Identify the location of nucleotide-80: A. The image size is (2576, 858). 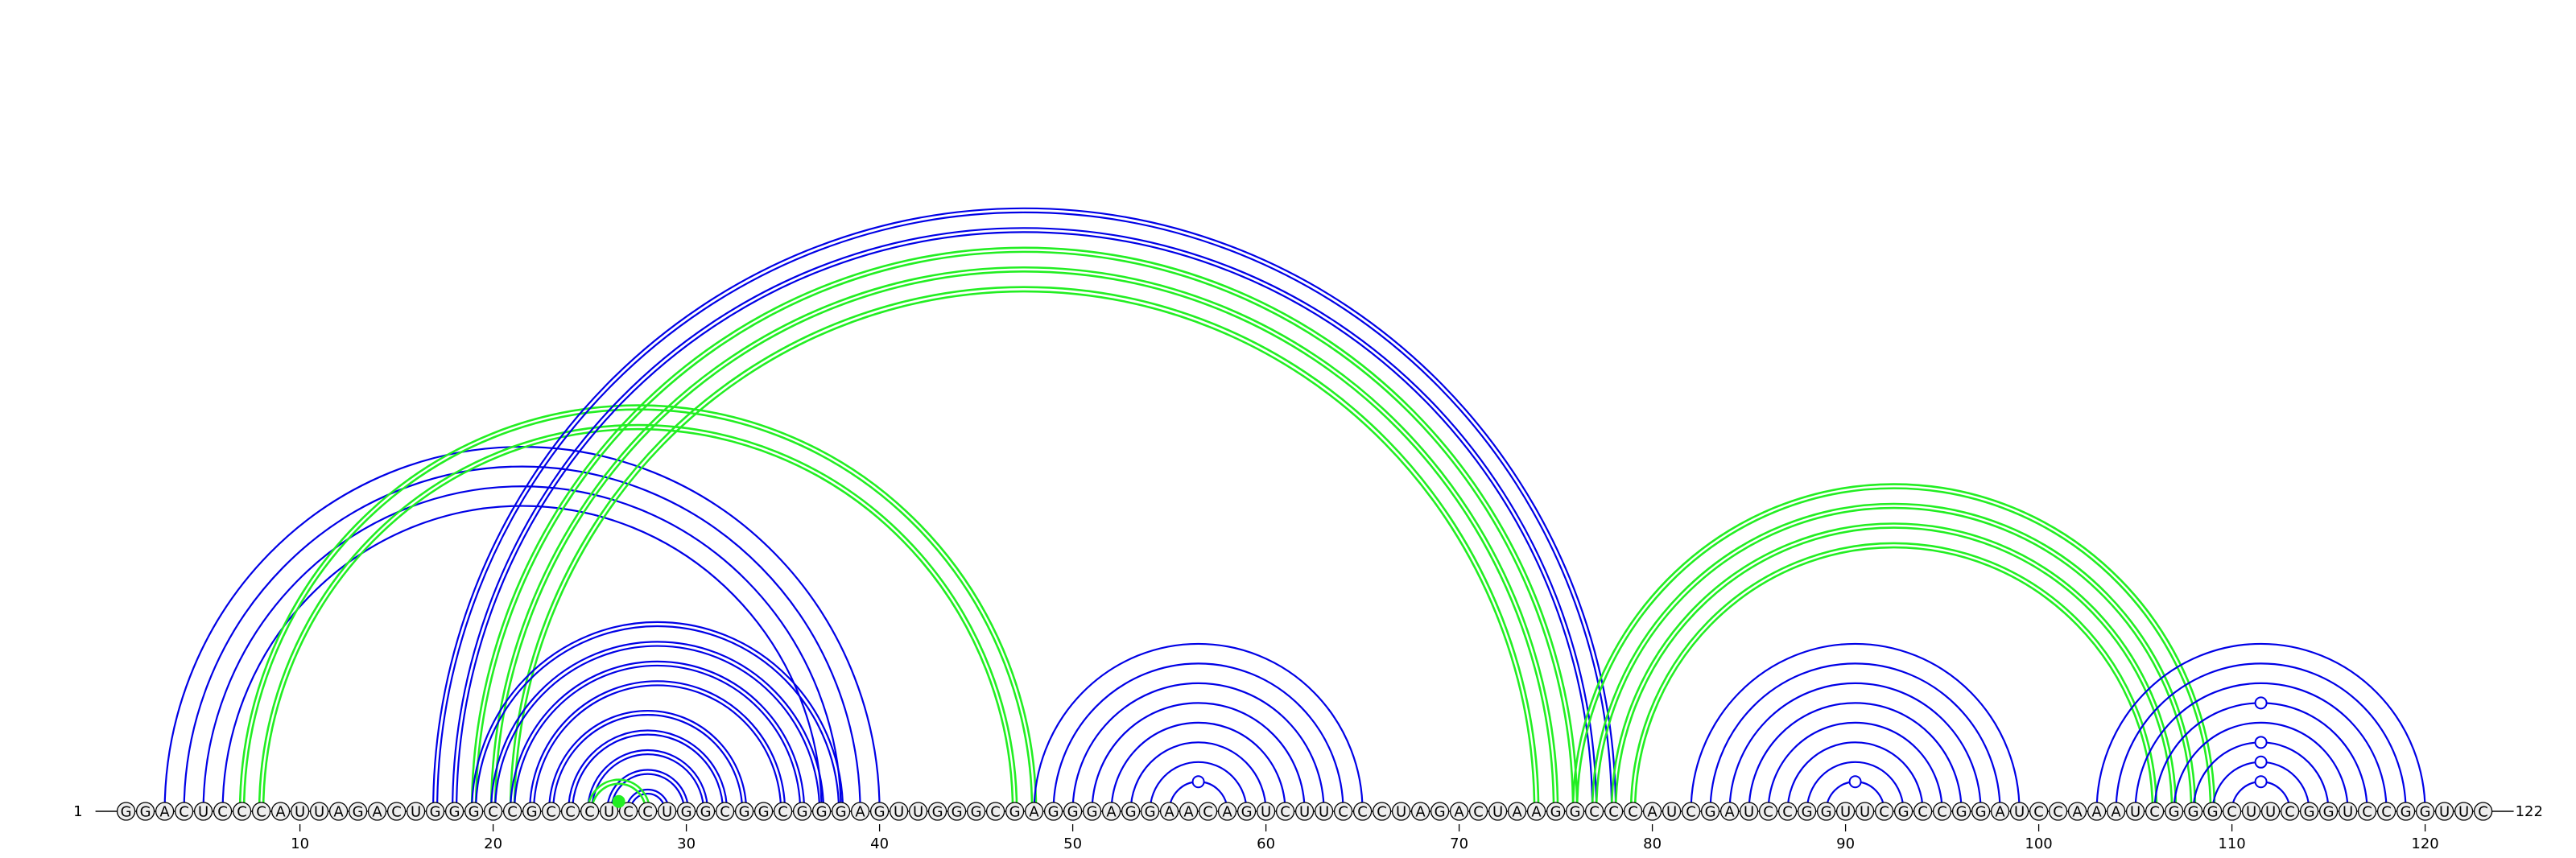
(1652, 812).